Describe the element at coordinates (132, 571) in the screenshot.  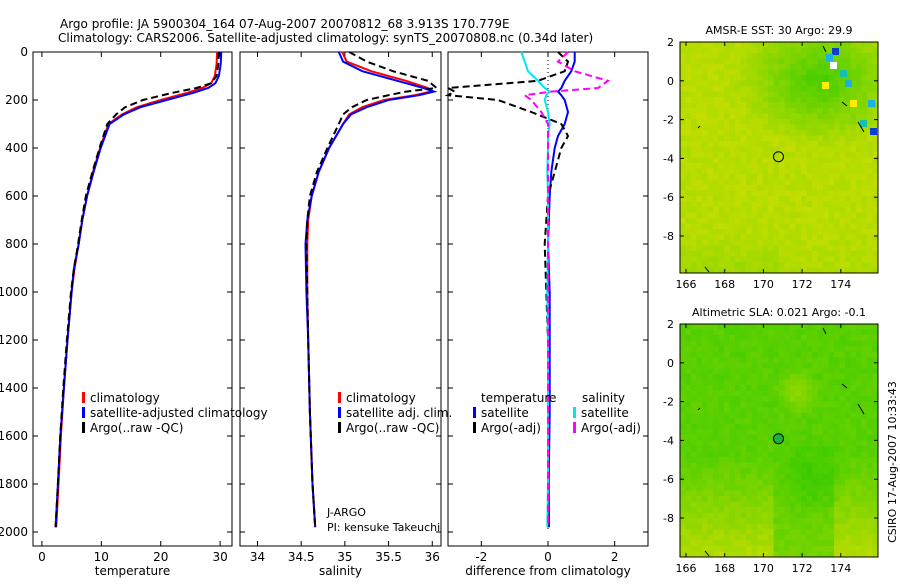
I see `x-axis-label: temperature` at that location.